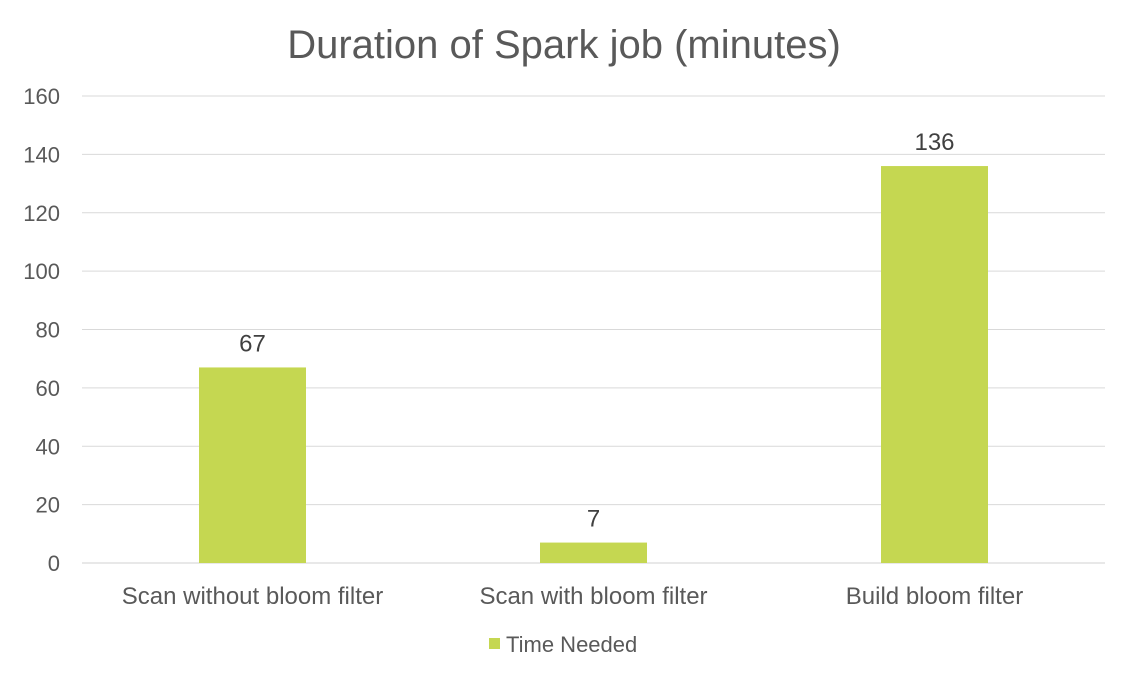 This screenshot has height=681, width=1135. What do you see at coordinates (934, 142) in the screenshot?
I see `data-label: 136` at bounding box center [934, 142].